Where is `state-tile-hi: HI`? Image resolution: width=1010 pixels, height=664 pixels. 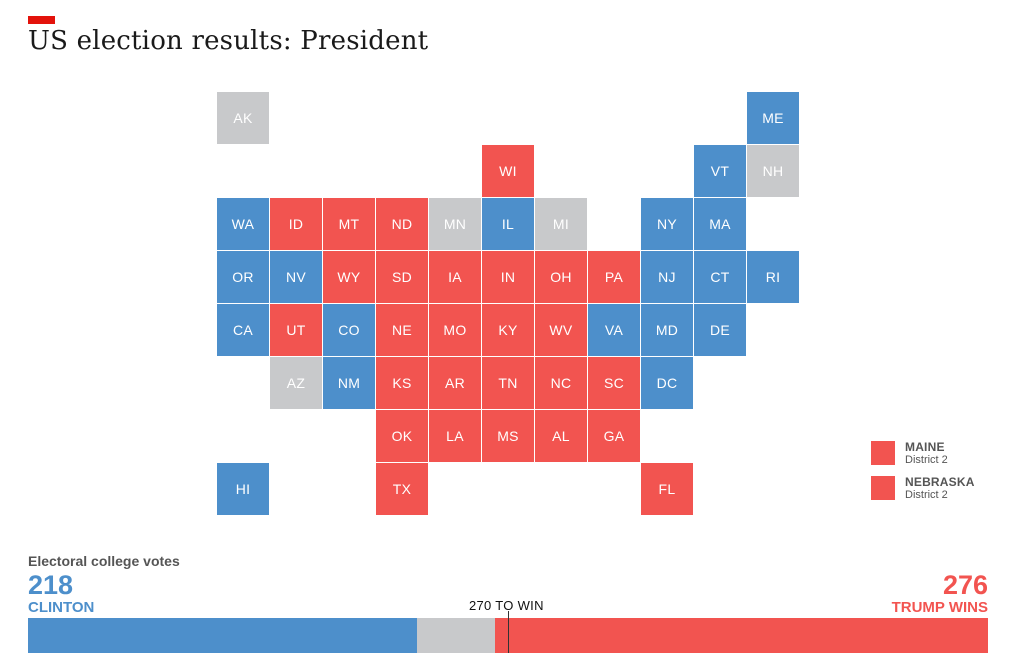 state-tile-hi: HI is located at coordinates (243, 489).